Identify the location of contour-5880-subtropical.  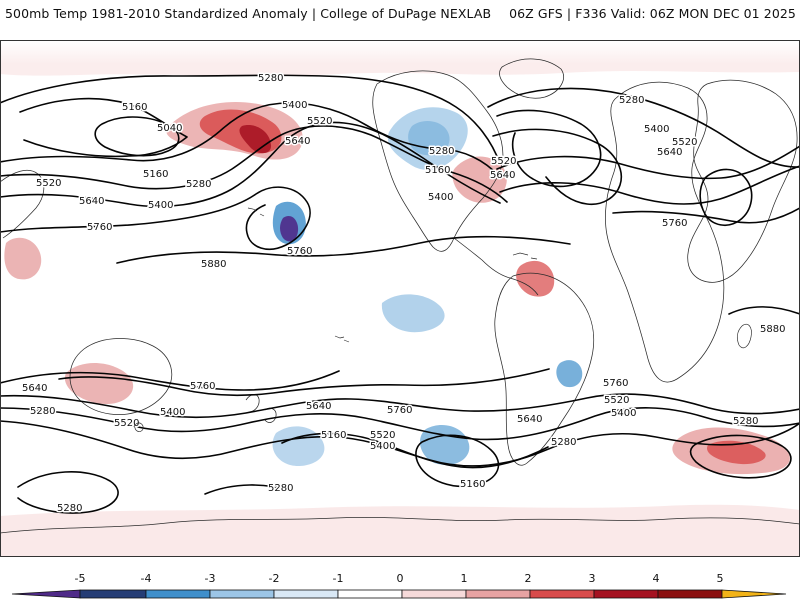
(343, 249).